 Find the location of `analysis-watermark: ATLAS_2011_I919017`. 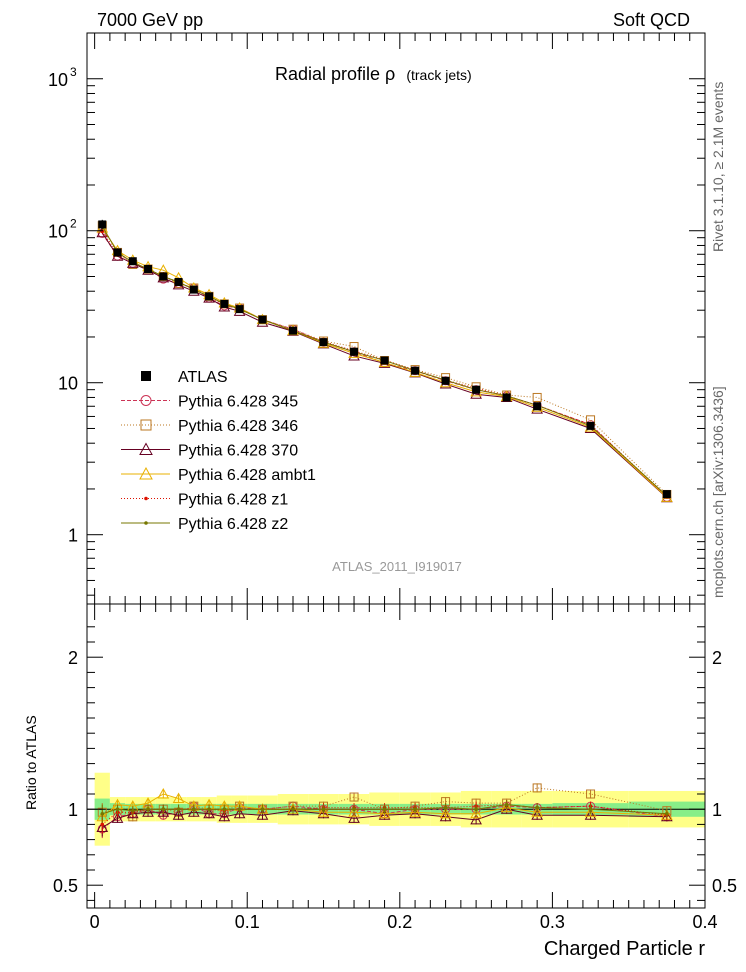

analysis-watermark: ATLAS_2011_I919017 is located at coordinates (397, 566).